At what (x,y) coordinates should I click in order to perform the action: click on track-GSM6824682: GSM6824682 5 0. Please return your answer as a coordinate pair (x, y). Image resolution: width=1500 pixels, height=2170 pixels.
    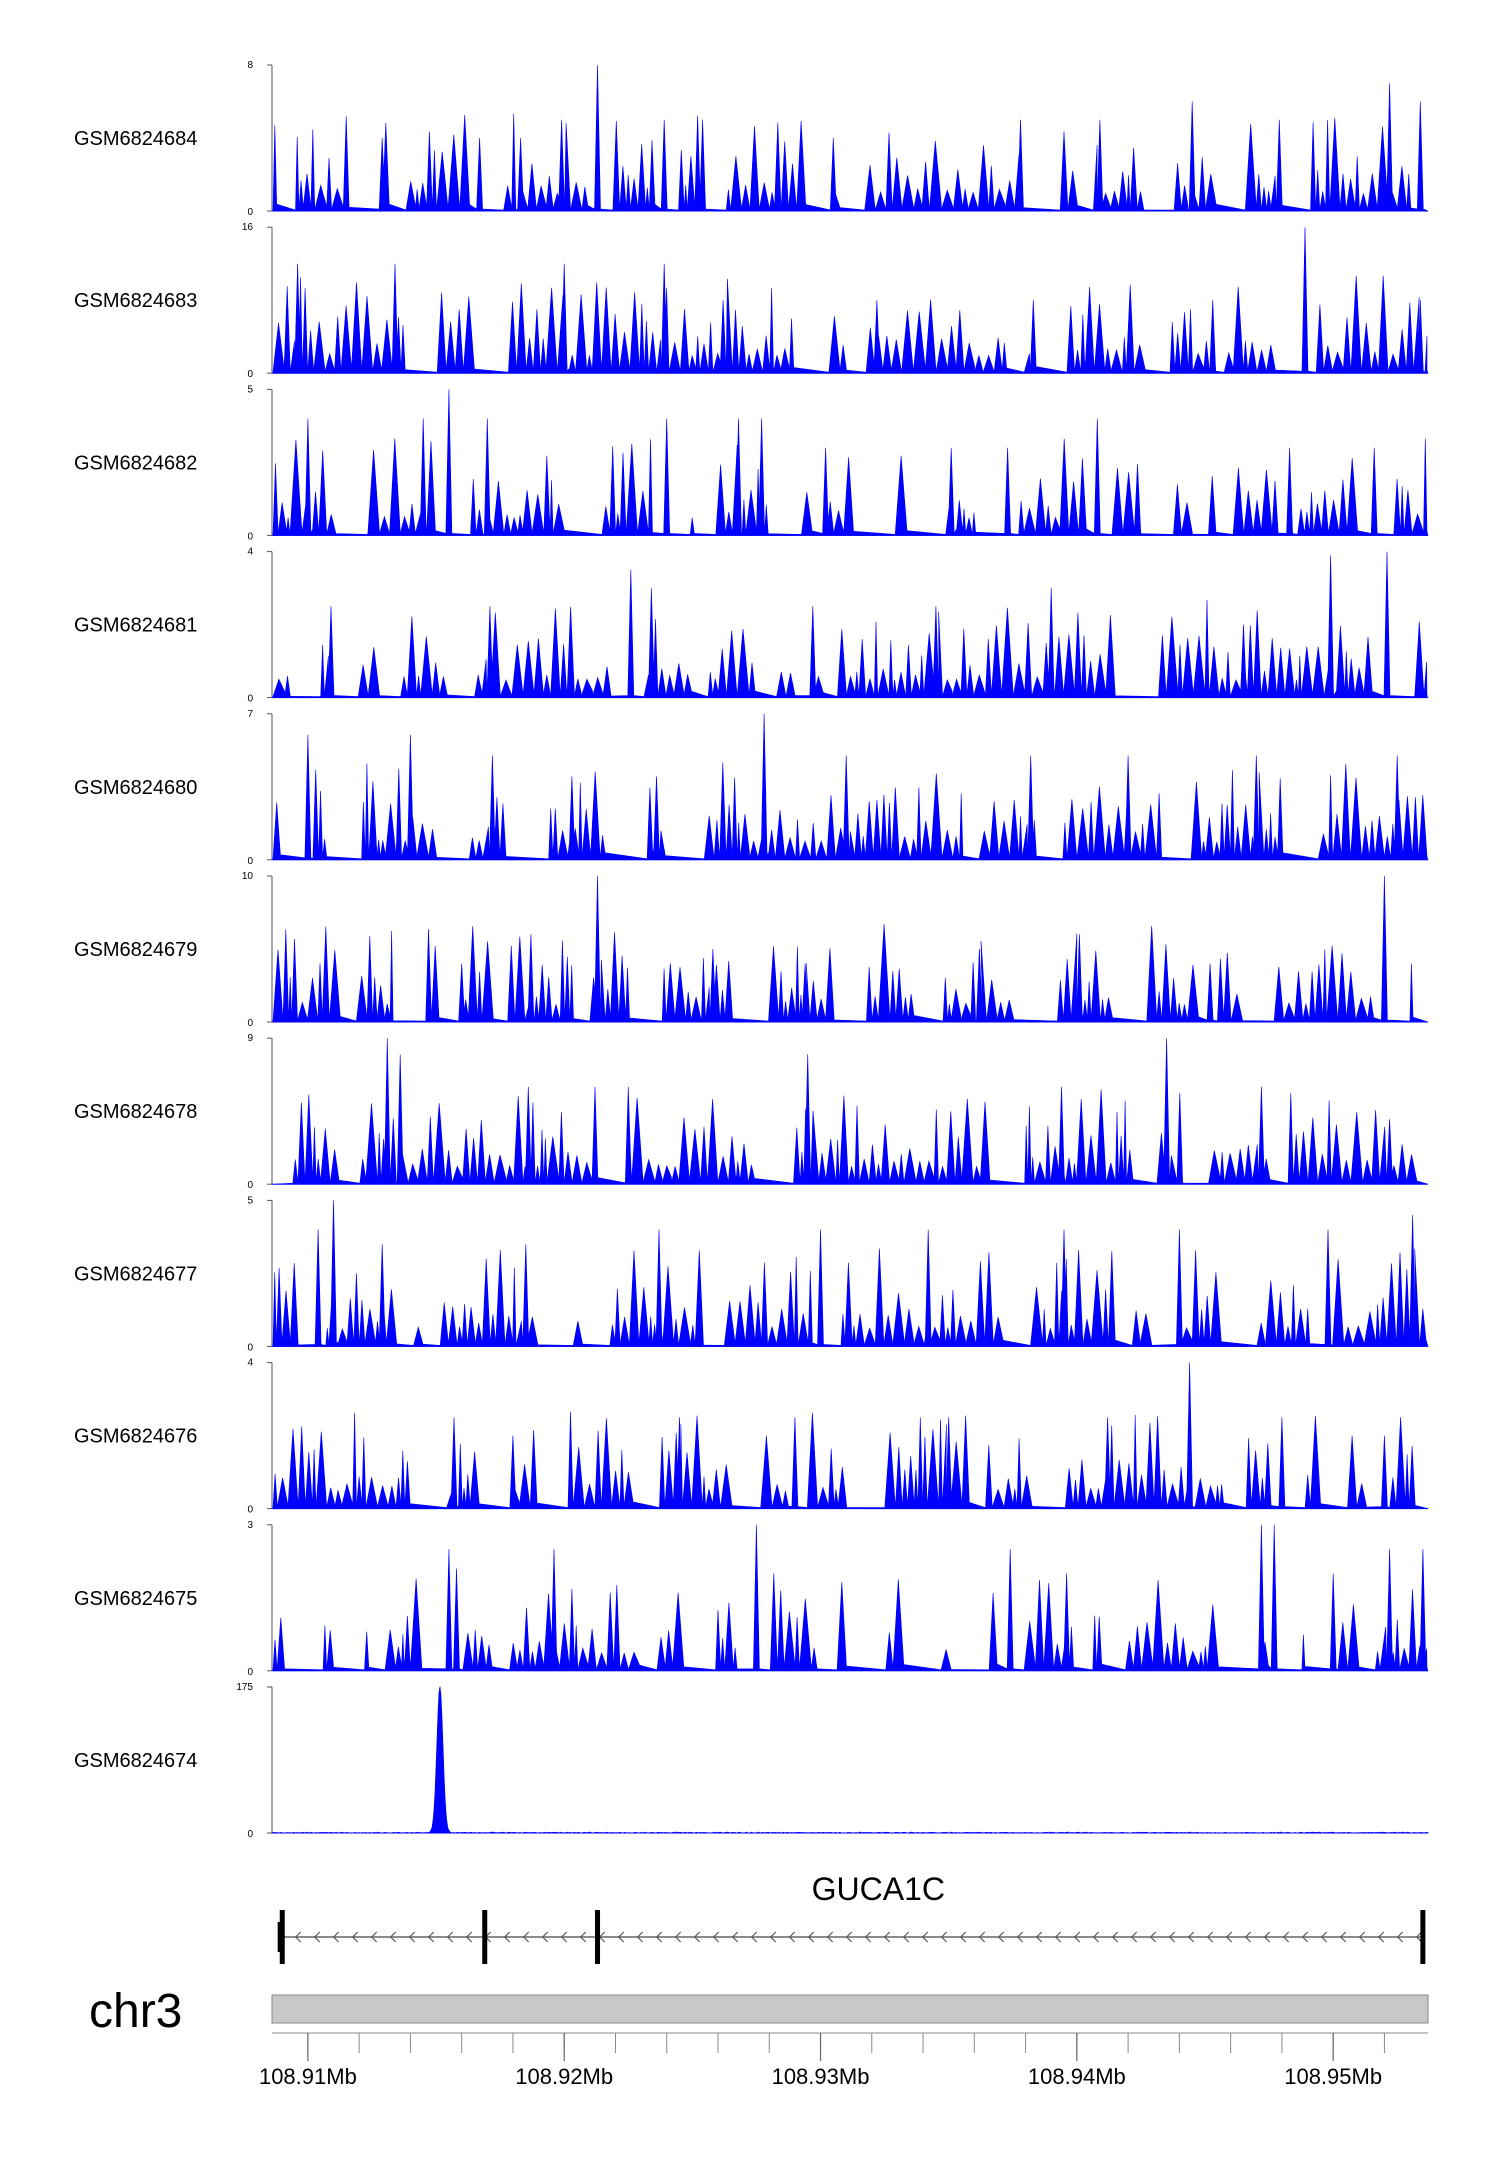
    Looking at the image, I should click on (751, 463).